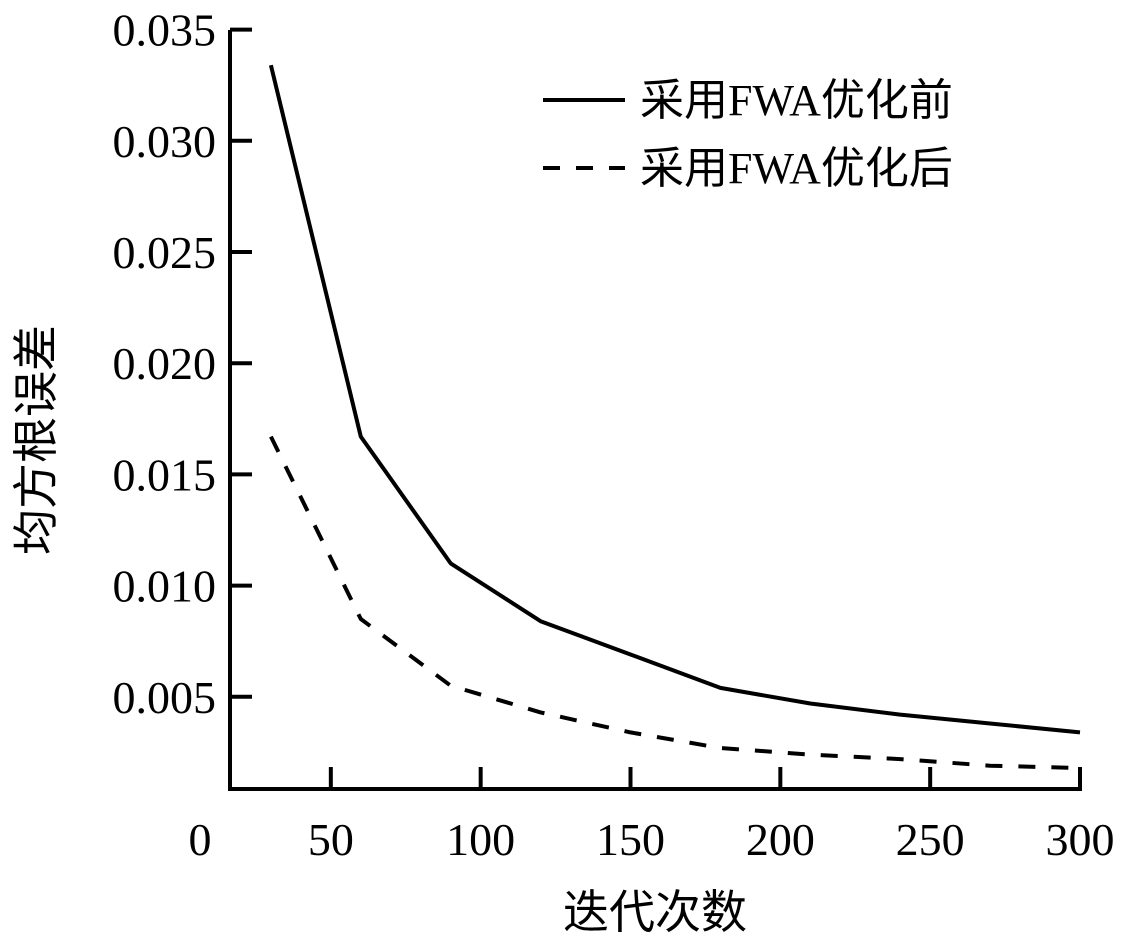  I want to click on x-tick-label: 0, so click(200, 839).